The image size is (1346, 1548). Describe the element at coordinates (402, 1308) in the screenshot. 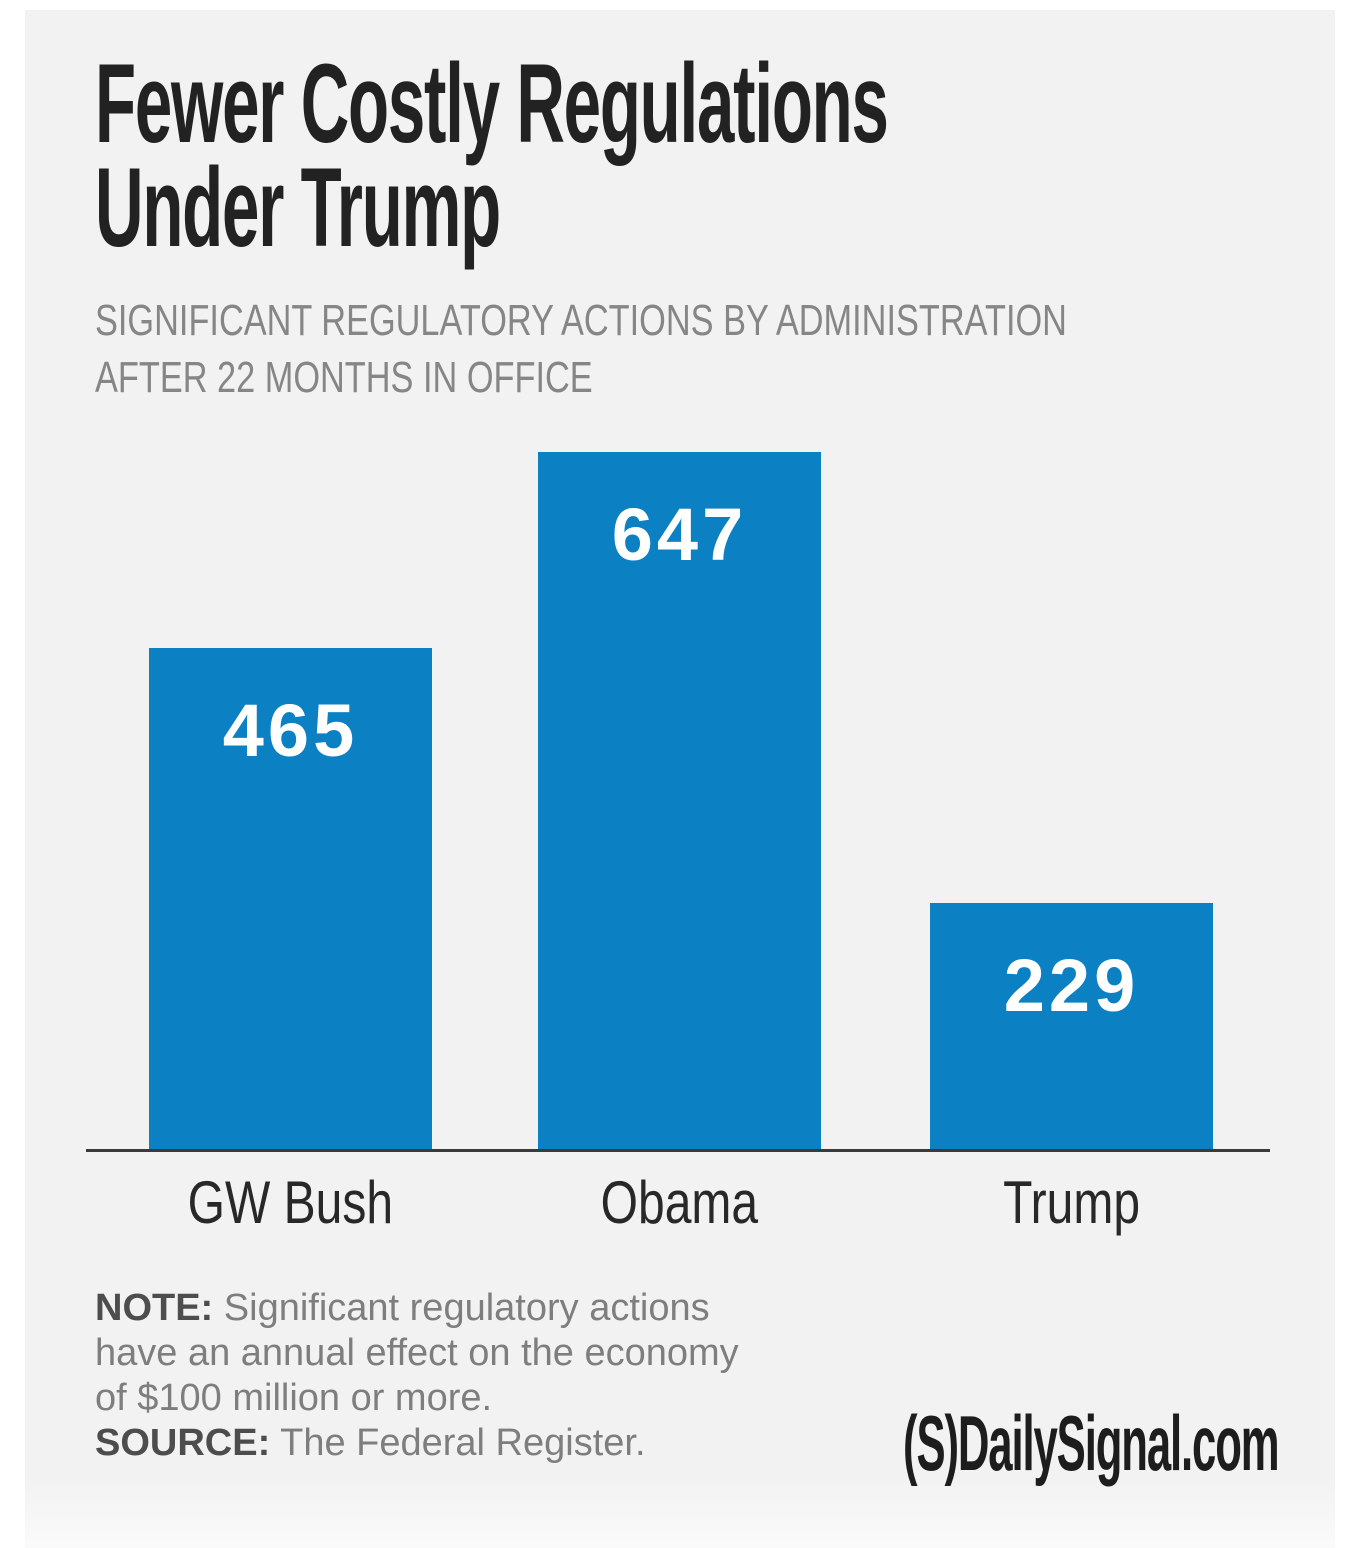

I see `note-line-1: NOTE: Significant regulatory actions` at that location.